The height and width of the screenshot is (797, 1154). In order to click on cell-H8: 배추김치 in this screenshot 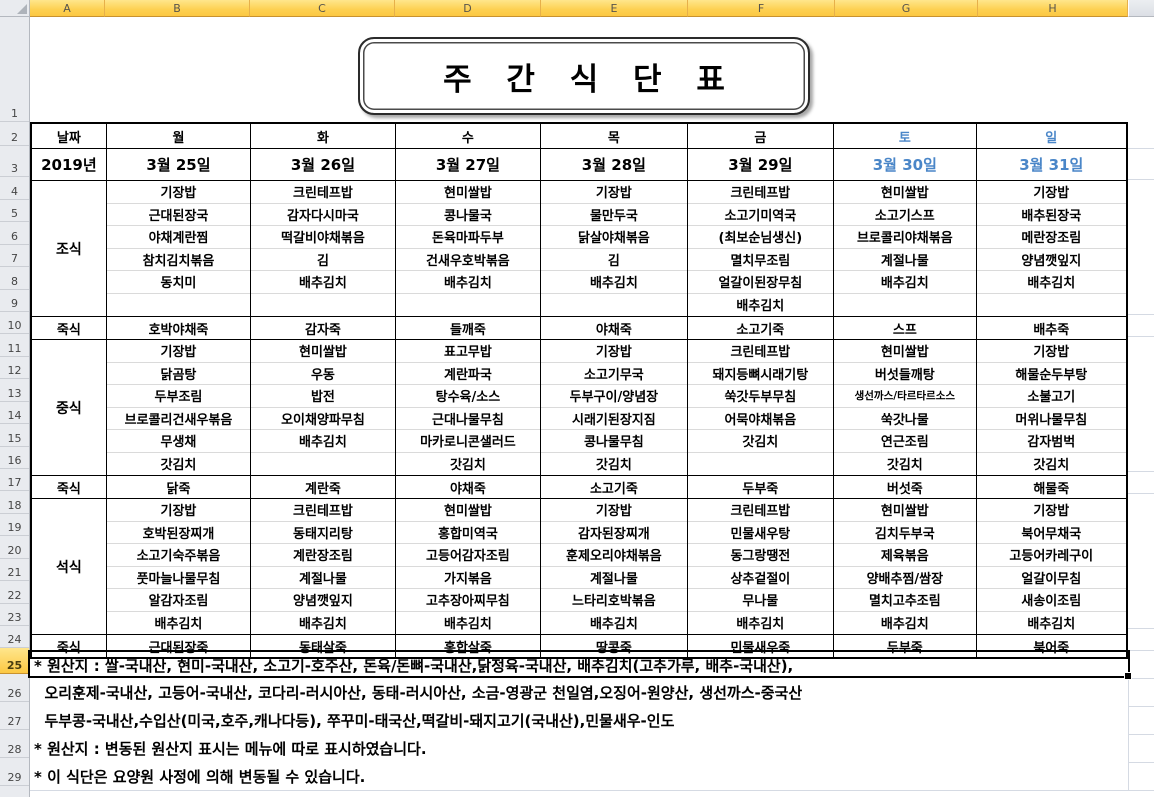, I will do `click(1051, 282)`.